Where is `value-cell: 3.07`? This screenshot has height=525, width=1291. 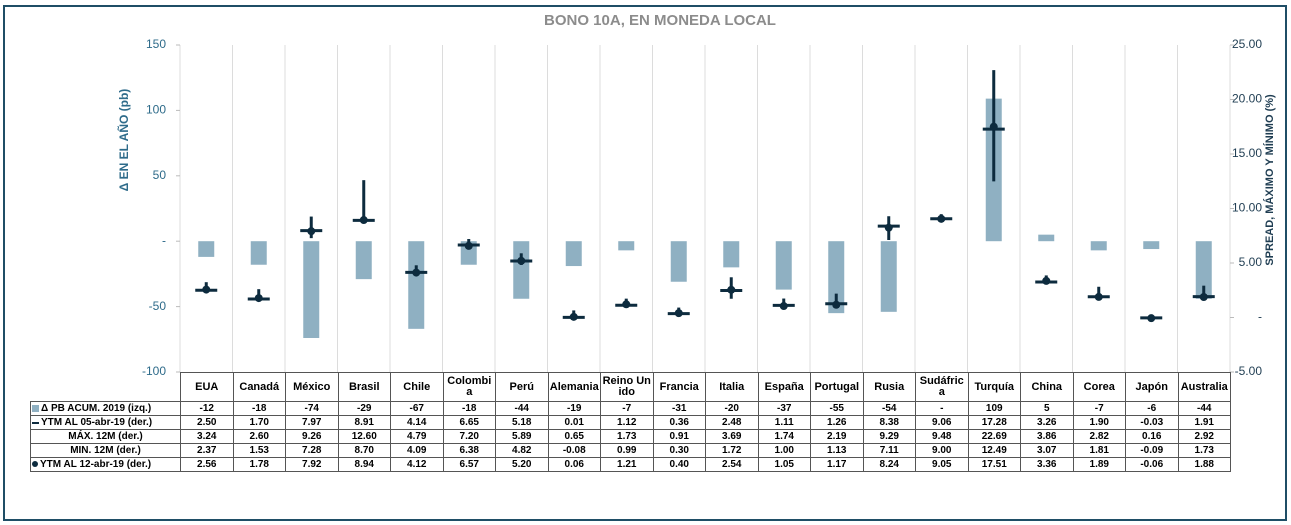
value-cell: 3.07 is located at coordinates (1047, 450).